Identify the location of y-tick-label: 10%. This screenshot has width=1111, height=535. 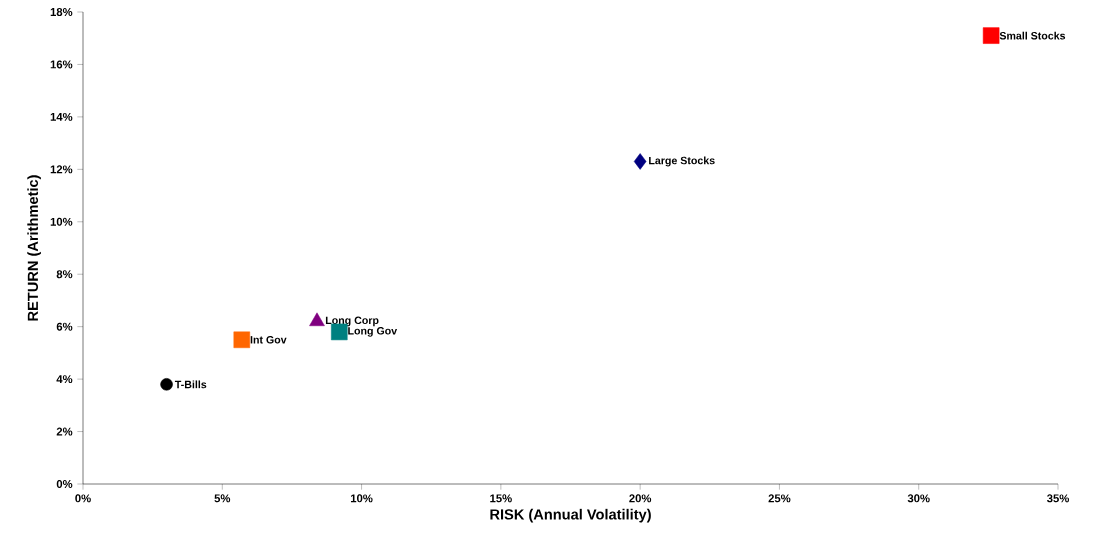
(61, 221).